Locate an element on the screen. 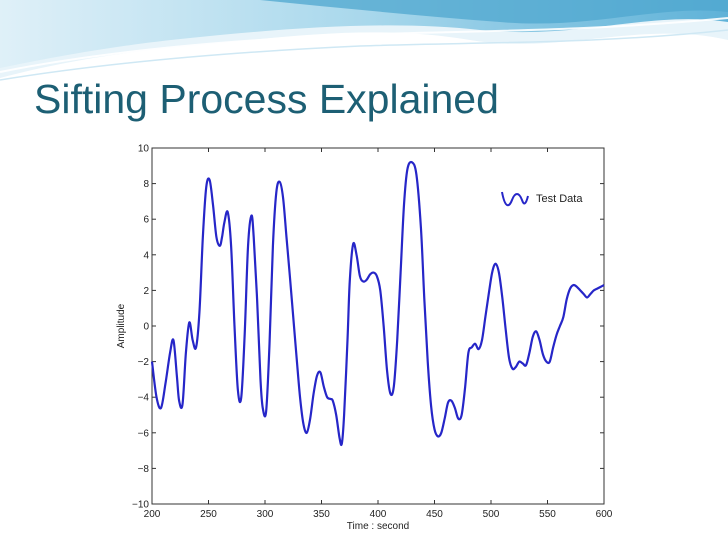  y-tick-label: 10 is located at coordinates (144, 149).